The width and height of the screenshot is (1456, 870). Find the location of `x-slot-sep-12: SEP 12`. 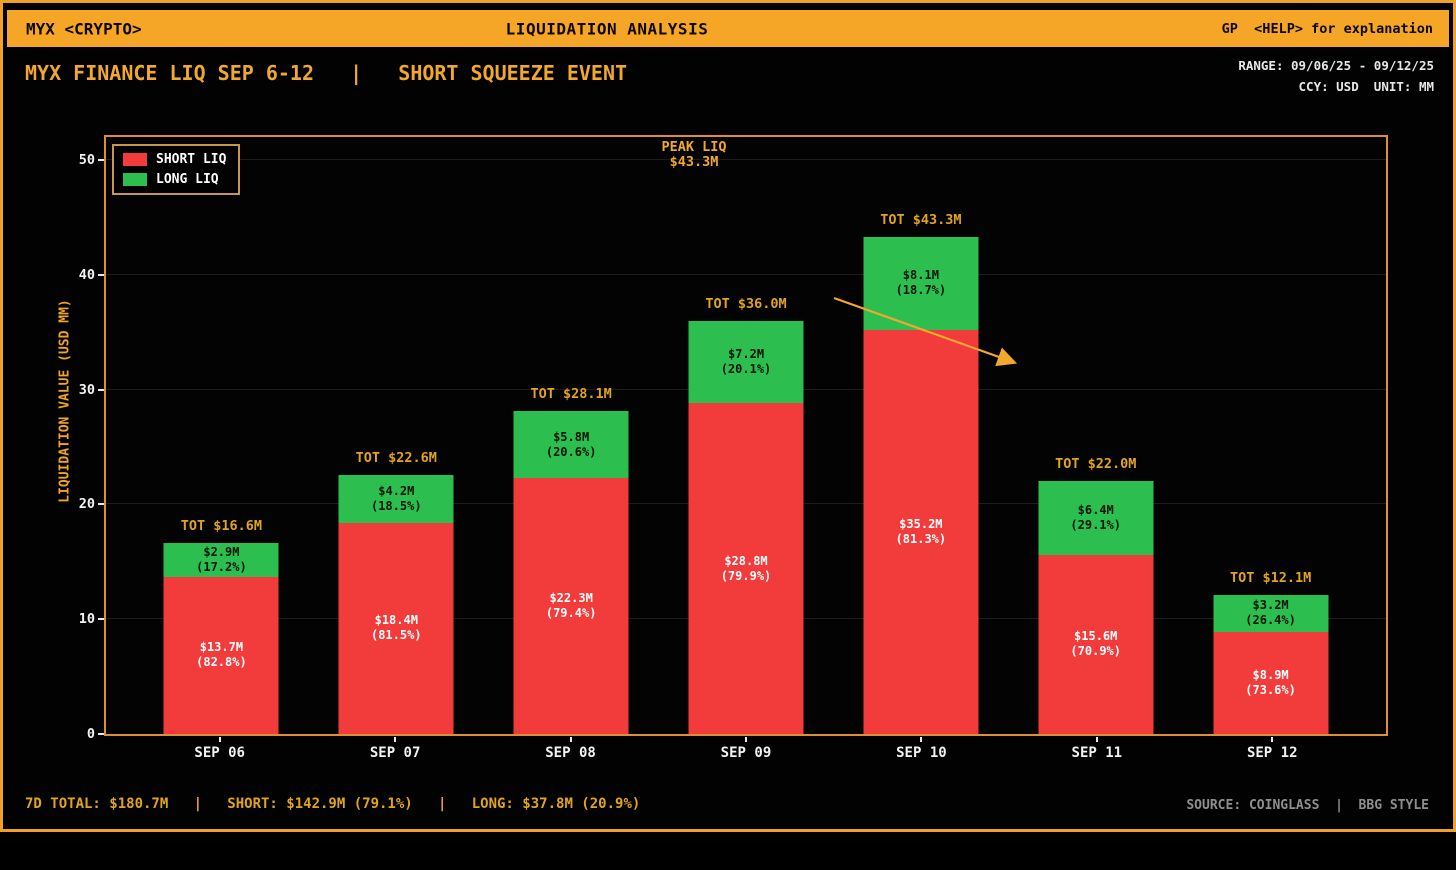

x-slot-sep-12: SEP 12 is located at coordinates (1272, 752).